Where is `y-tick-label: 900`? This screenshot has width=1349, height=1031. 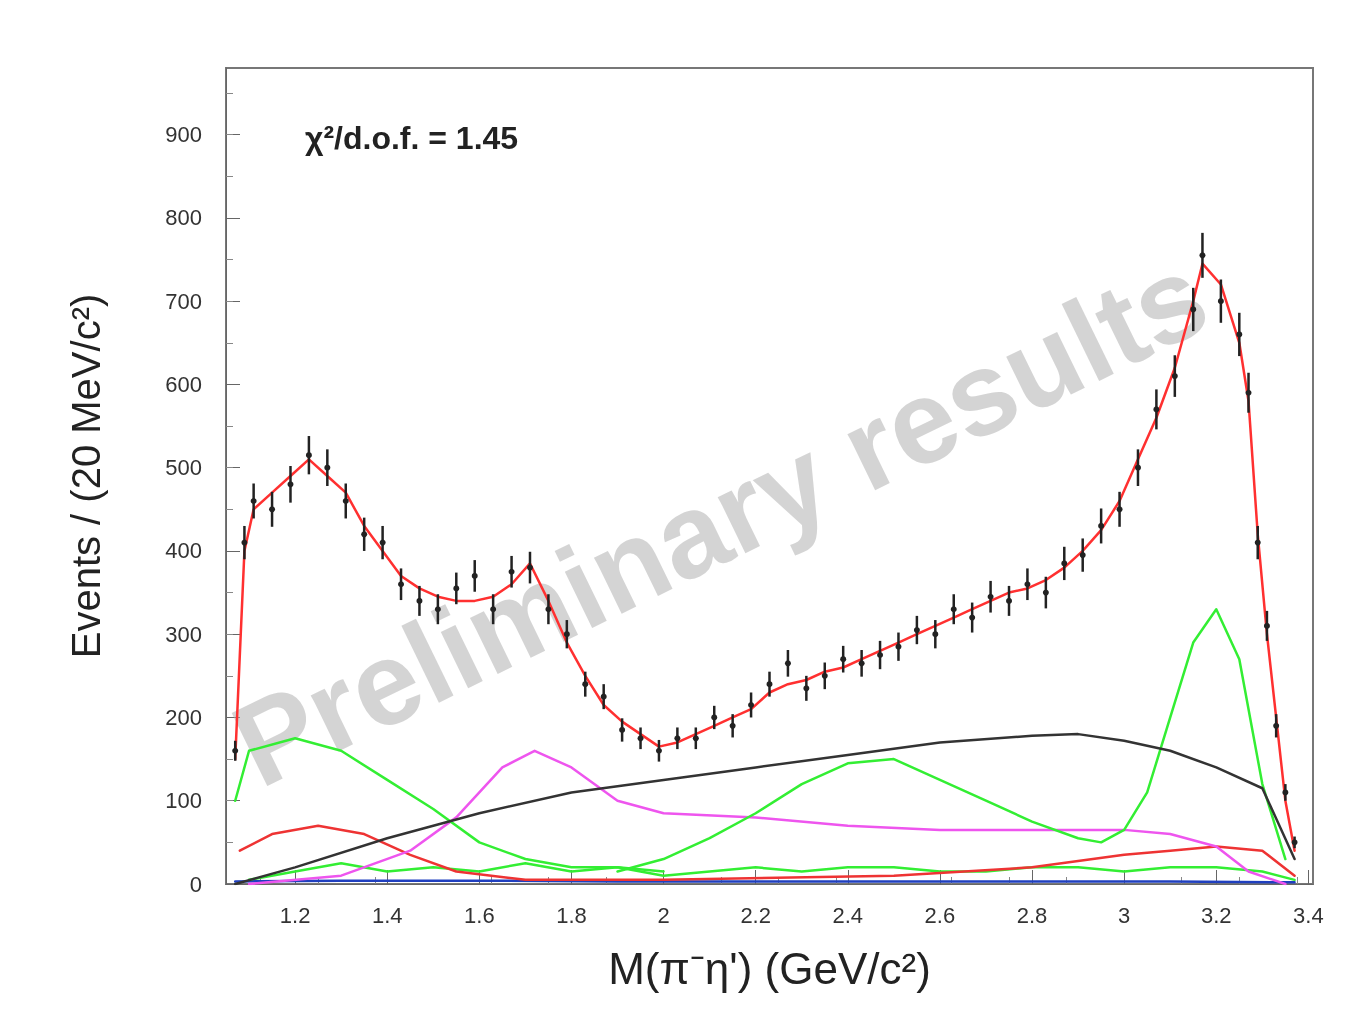 y-tick-label: 900 is located at coordinates (183, 135).